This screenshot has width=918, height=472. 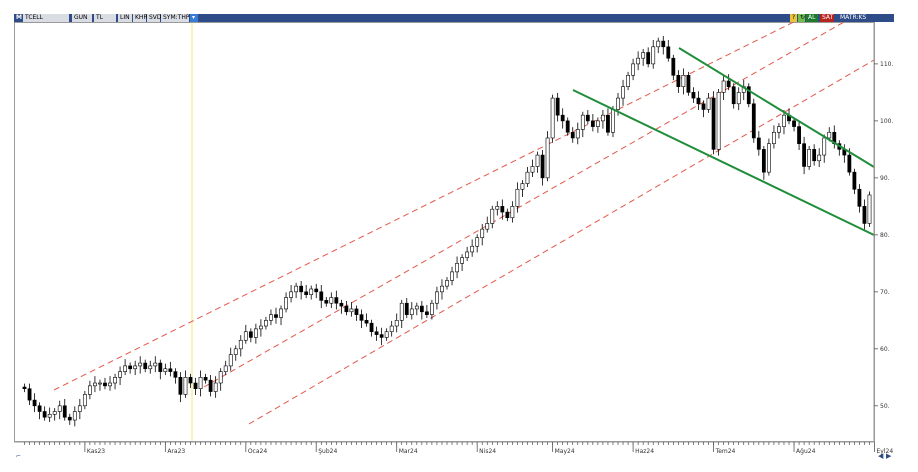 What do you see at coordinates (806, 451) in the screenshot?
I see `x-tick-label: Ağu24` at bounding box center [806, 451].